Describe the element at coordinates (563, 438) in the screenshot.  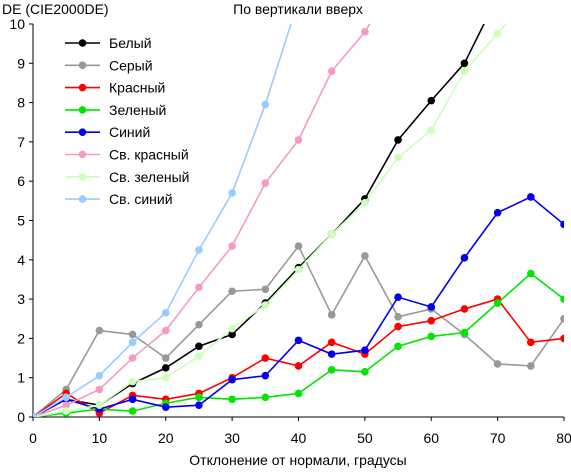
I see `x-tick-label: 80` at that location.